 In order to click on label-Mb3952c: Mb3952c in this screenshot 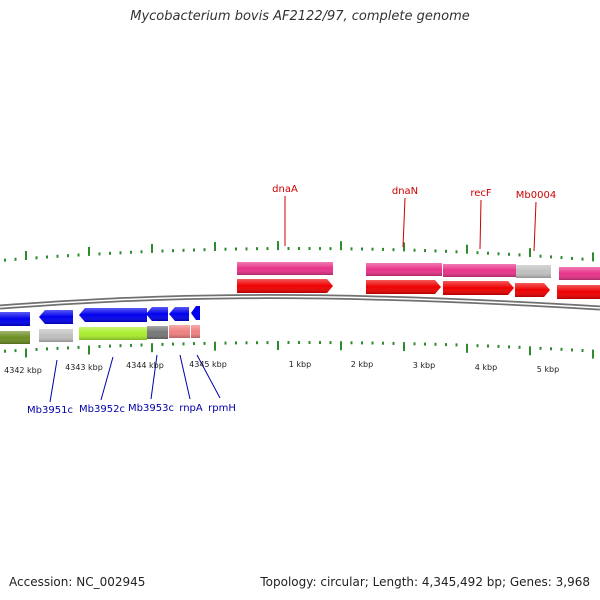, I will do `click(102, 409)`.